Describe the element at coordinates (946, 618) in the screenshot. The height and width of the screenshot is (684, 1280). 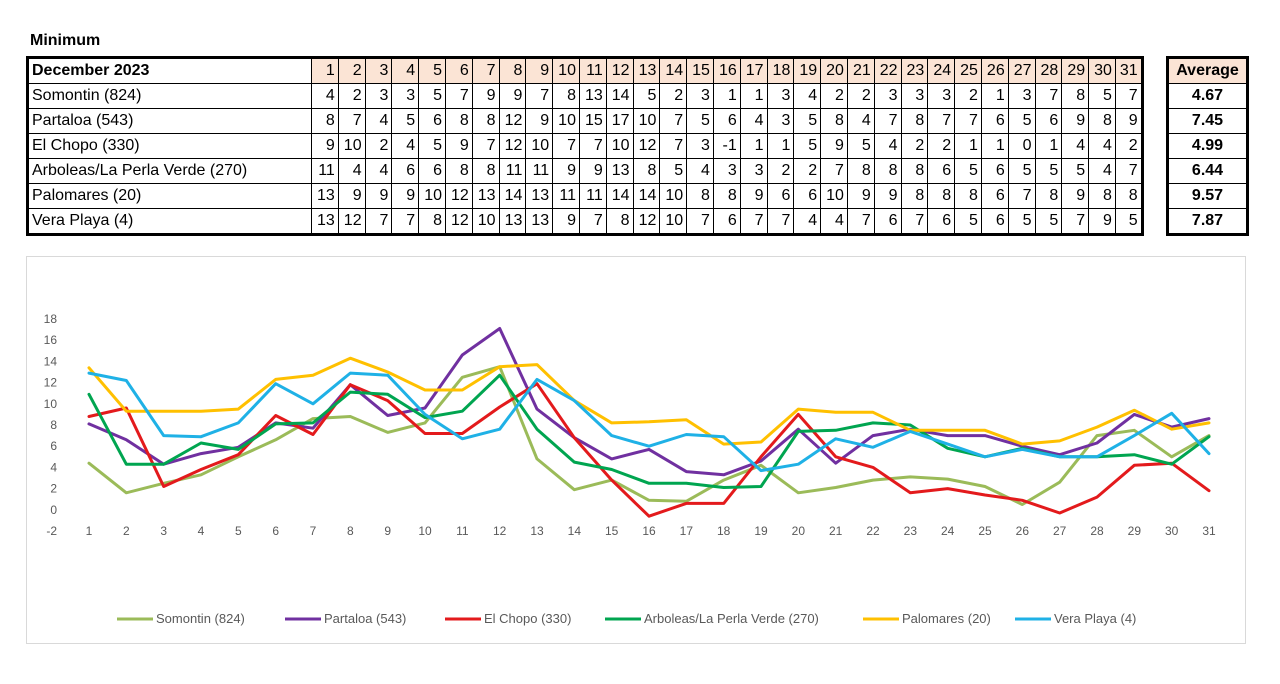
I see `legend-label: Palomares (20)` at that location.